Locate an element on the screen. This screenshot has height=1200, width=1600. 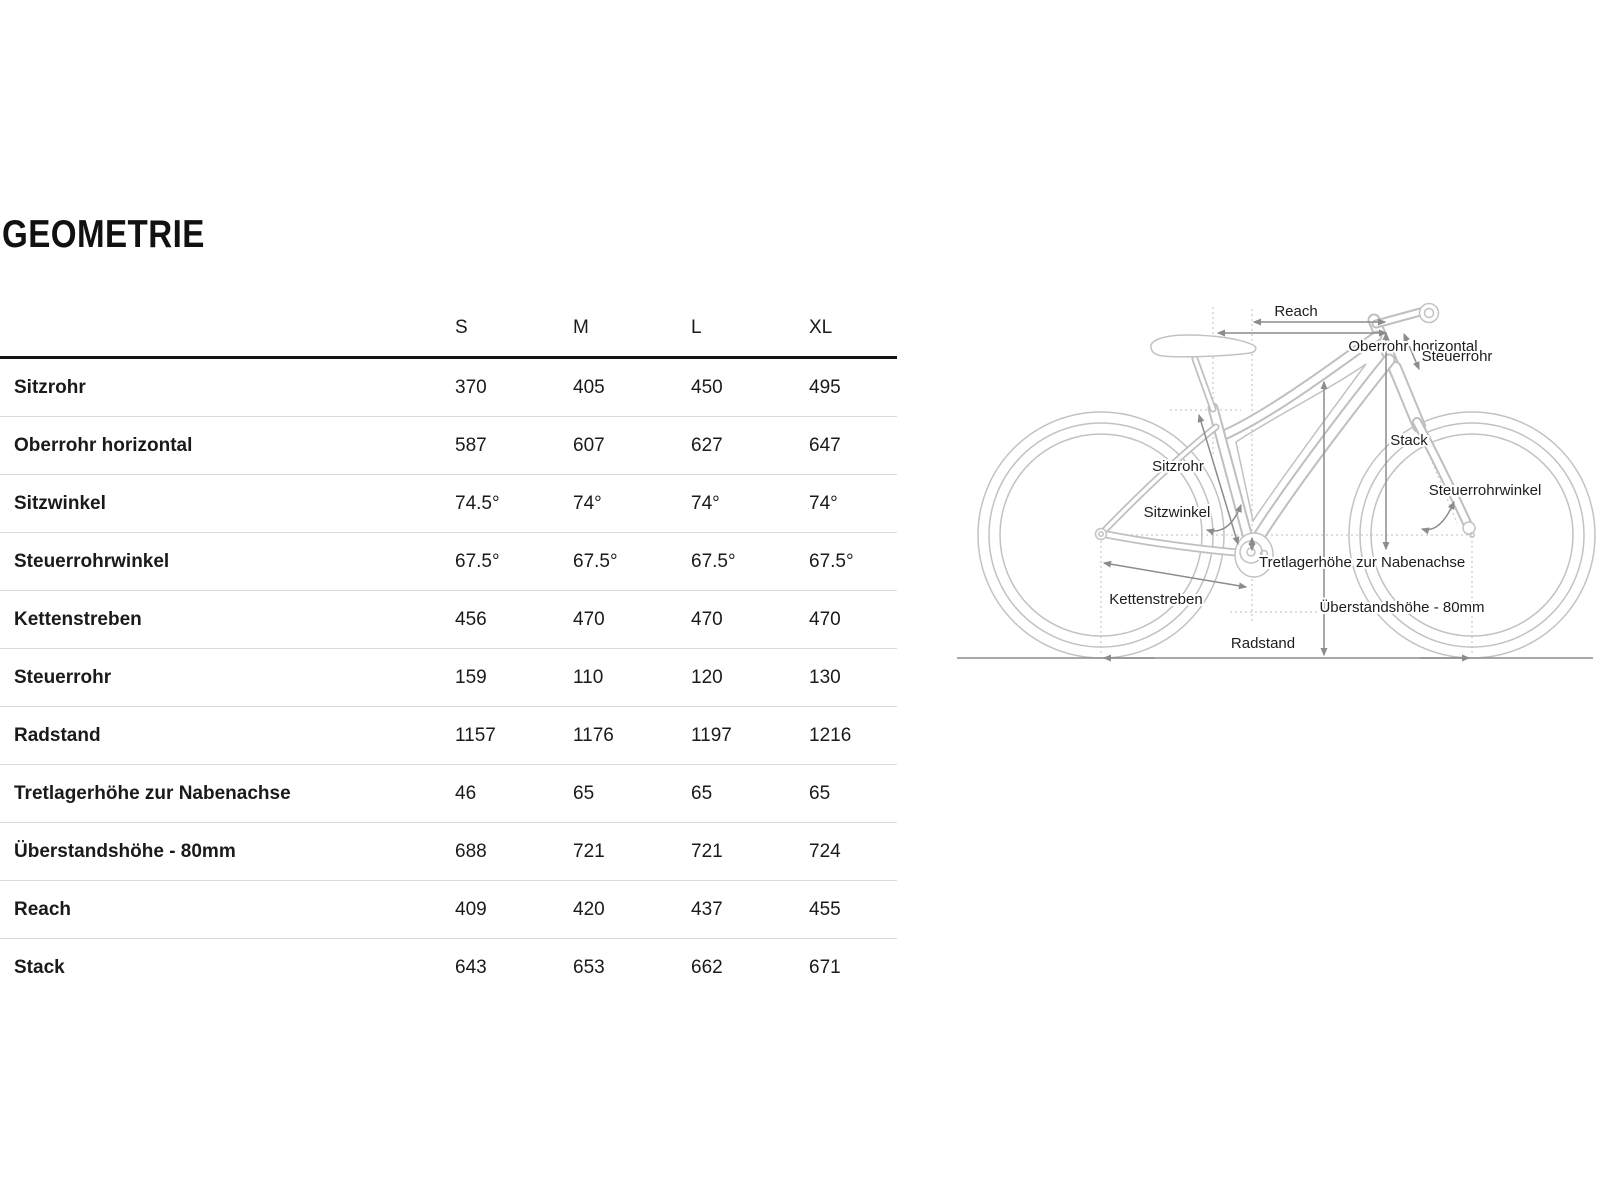
table-row: Oberrohr horizontal 587 607 627 647 is located at coordinates (448, 446).